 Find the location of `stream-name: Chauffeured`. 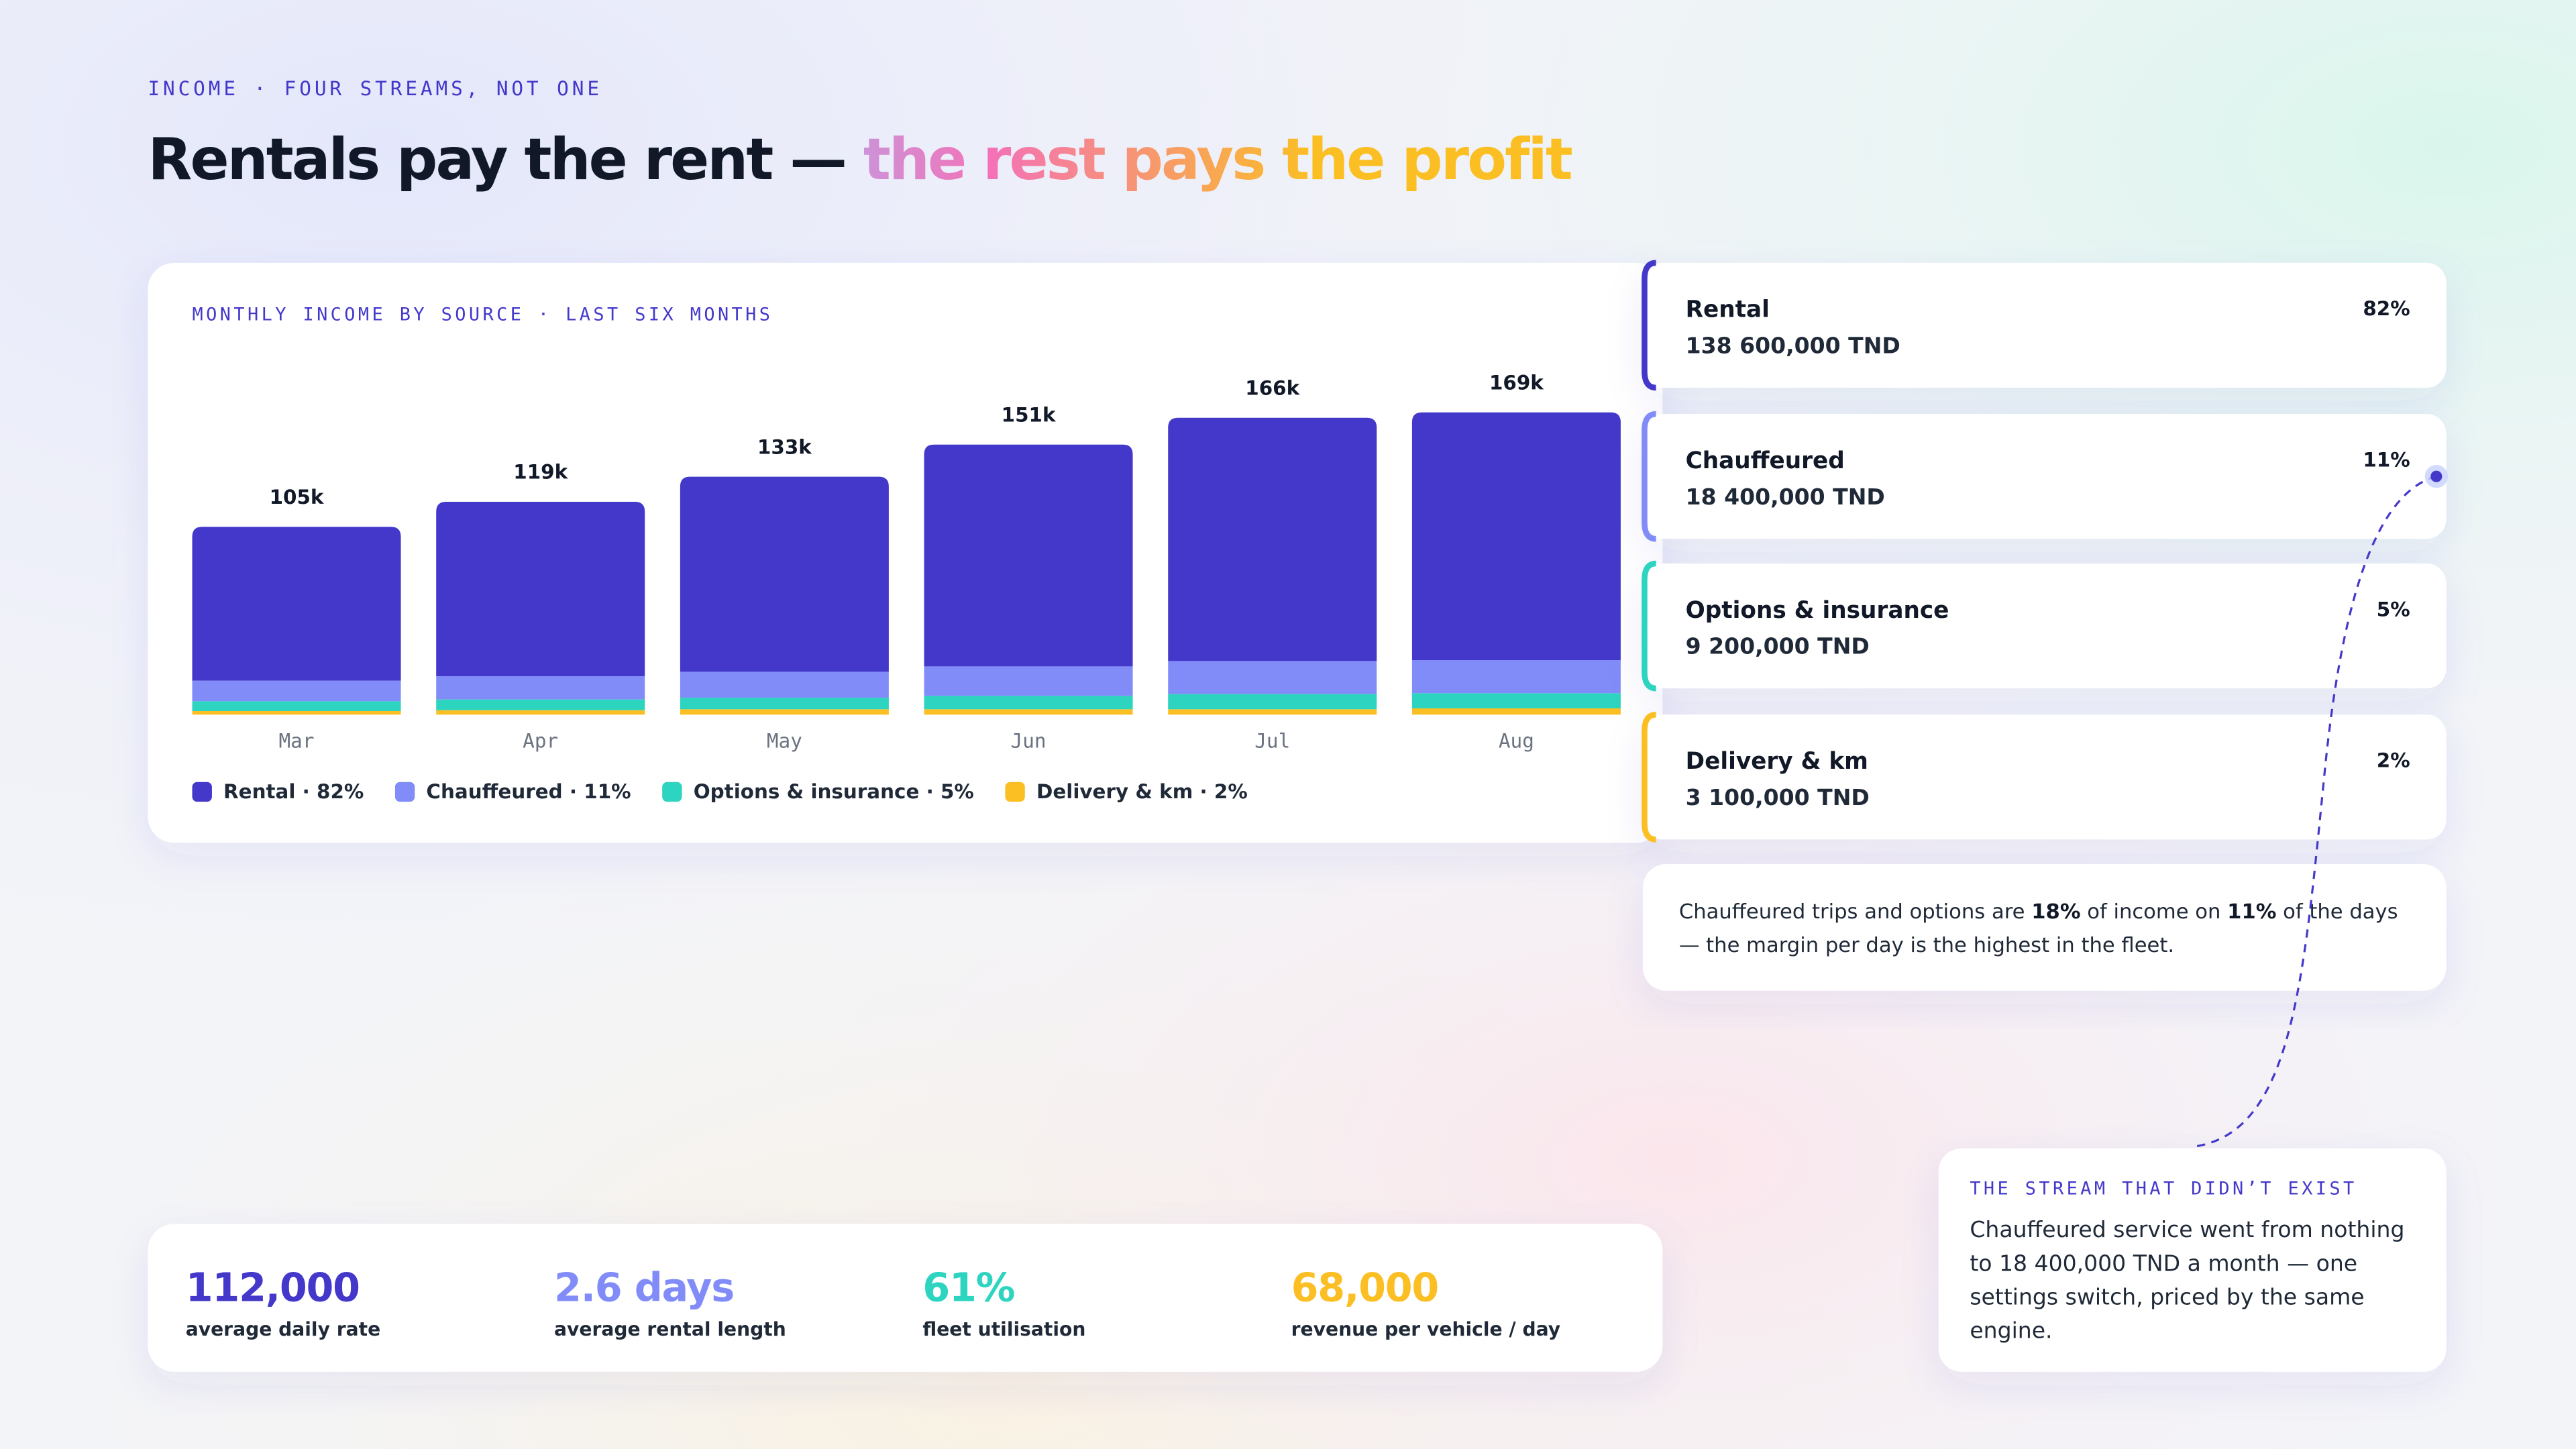

stream-name: Chauffeured is located at coordinates (1765, 460).